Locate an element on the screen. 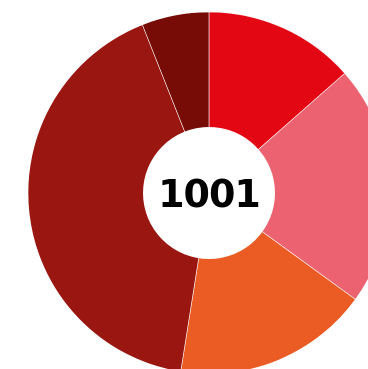  center-label: 1001 is located at coordinates (209, 194).